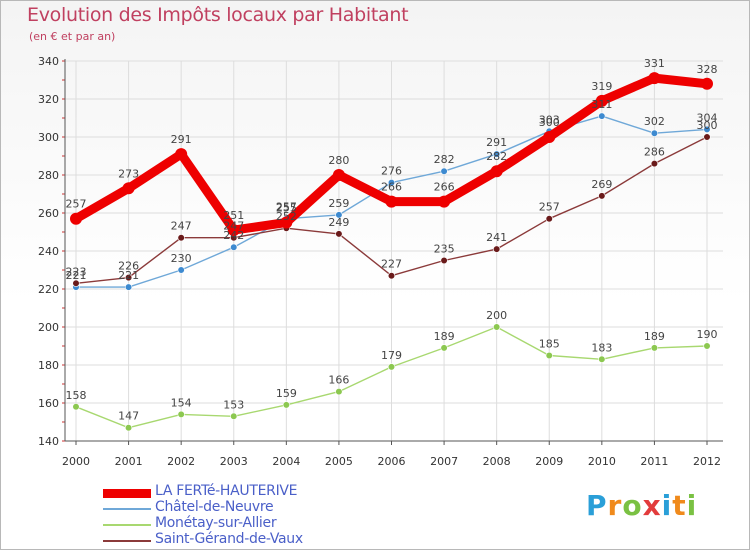 The height and width of the screenshot is (550, 750). What do you see at coordinates (601, 184) in the screenshot?
I see `data-label: 269` at bounding box center [601, 184].